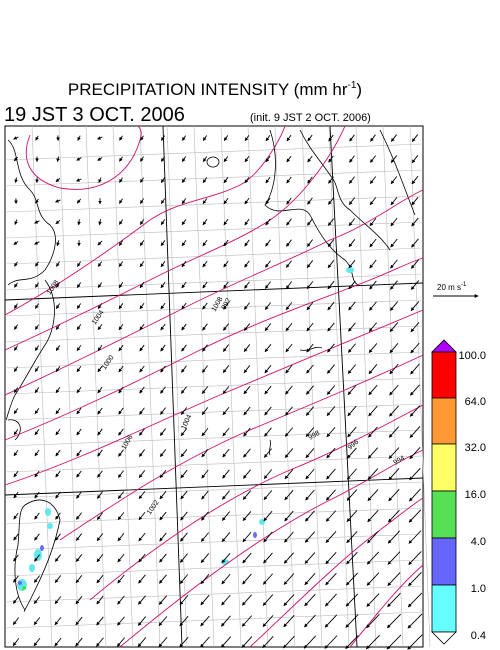  Describe the element at coordinates (475, 495) in the screenshot. I see `colorbar-label: 16.0` at that location.